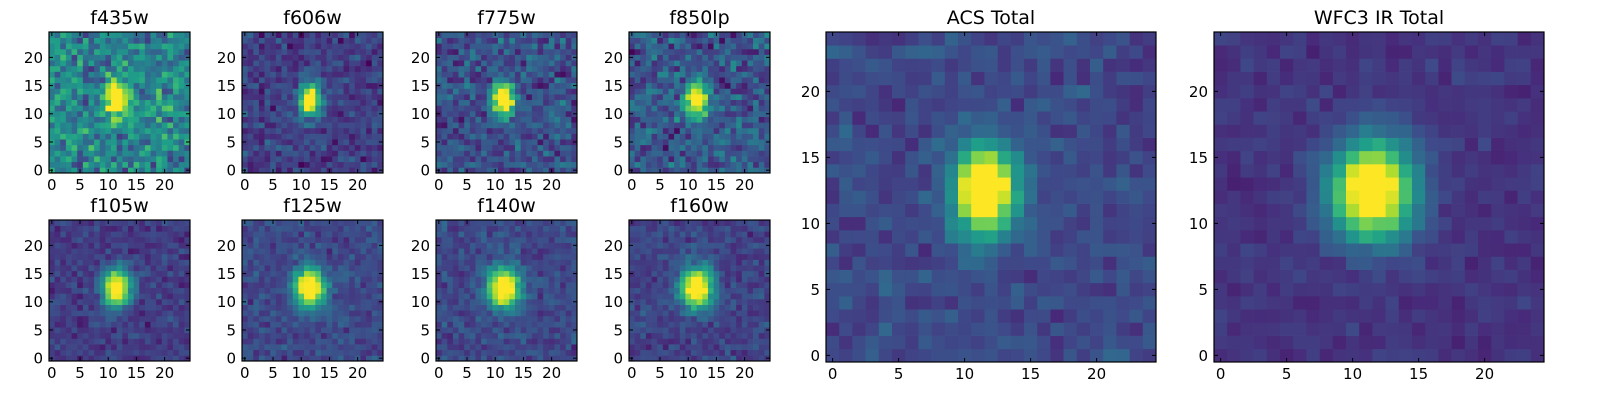 The width and height of the screenshot is (1600, 400). I want to click on x-tick-label: 15, so click(716, 185).